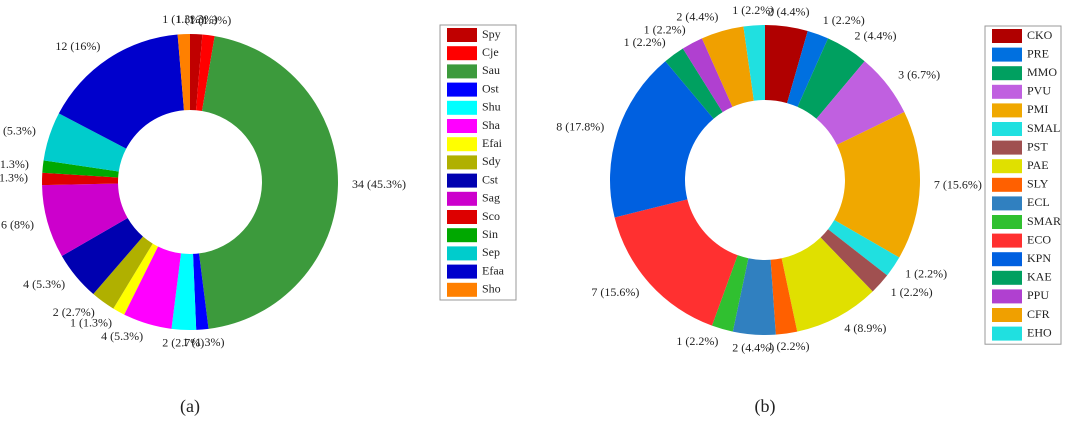  I want to click on legend-label: SLY, so click(1038, 184).